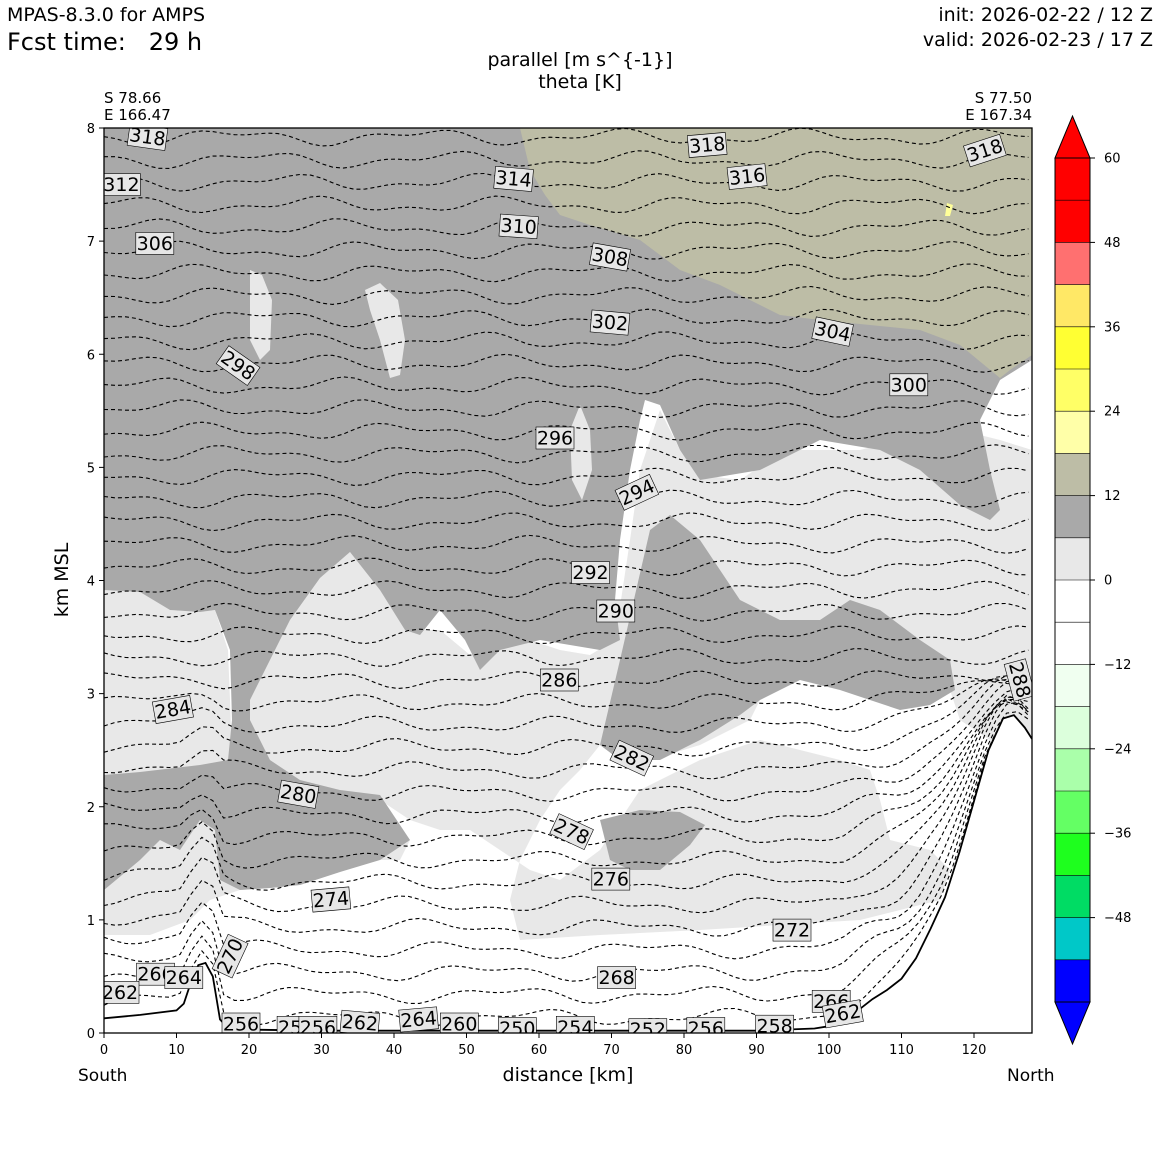  I want to click on colorbar: 60 48 36 24 12 0 −12 −24 −36 −48, so click(1092, 580).